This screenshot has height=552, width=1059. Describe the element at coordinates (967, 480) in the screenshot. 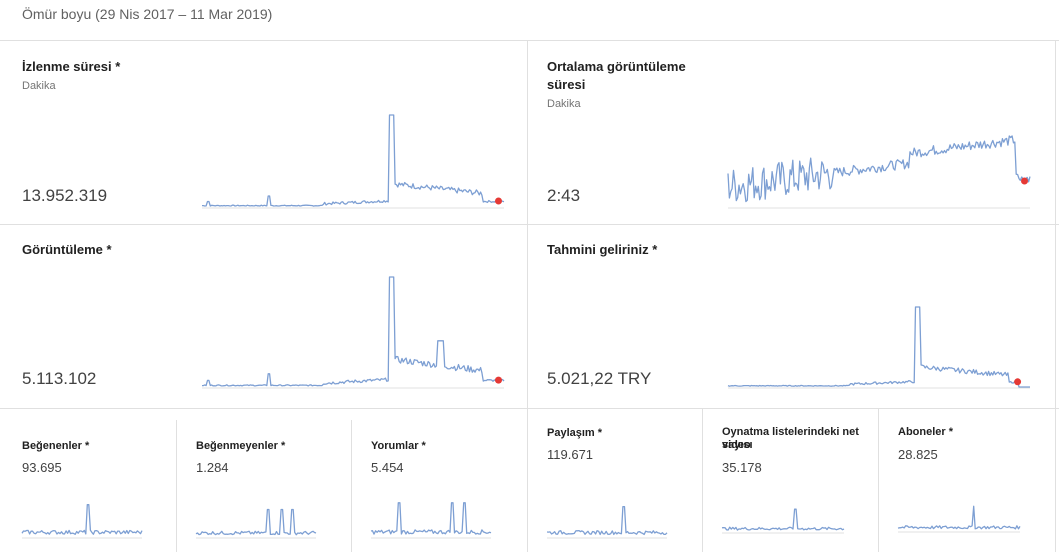

I see `subscribers-card: Aboneler * 28.825` at that location.